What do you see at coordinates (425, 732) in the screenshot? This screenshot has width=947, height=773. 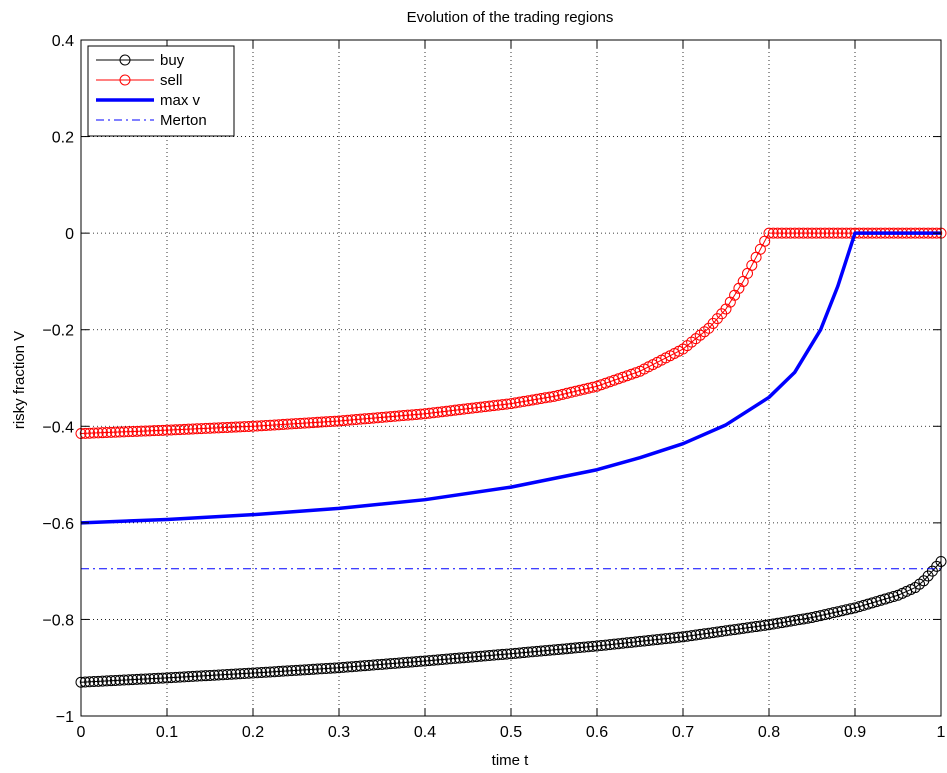 I see `x-tick-label: 0.4` at bounding box center [425, 732].